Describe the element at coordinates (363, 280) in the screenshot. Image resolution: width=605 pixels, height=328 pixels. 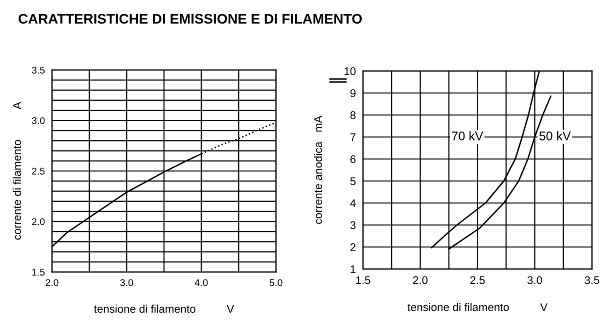
I see `x-tick-label: 1.5` at that location.